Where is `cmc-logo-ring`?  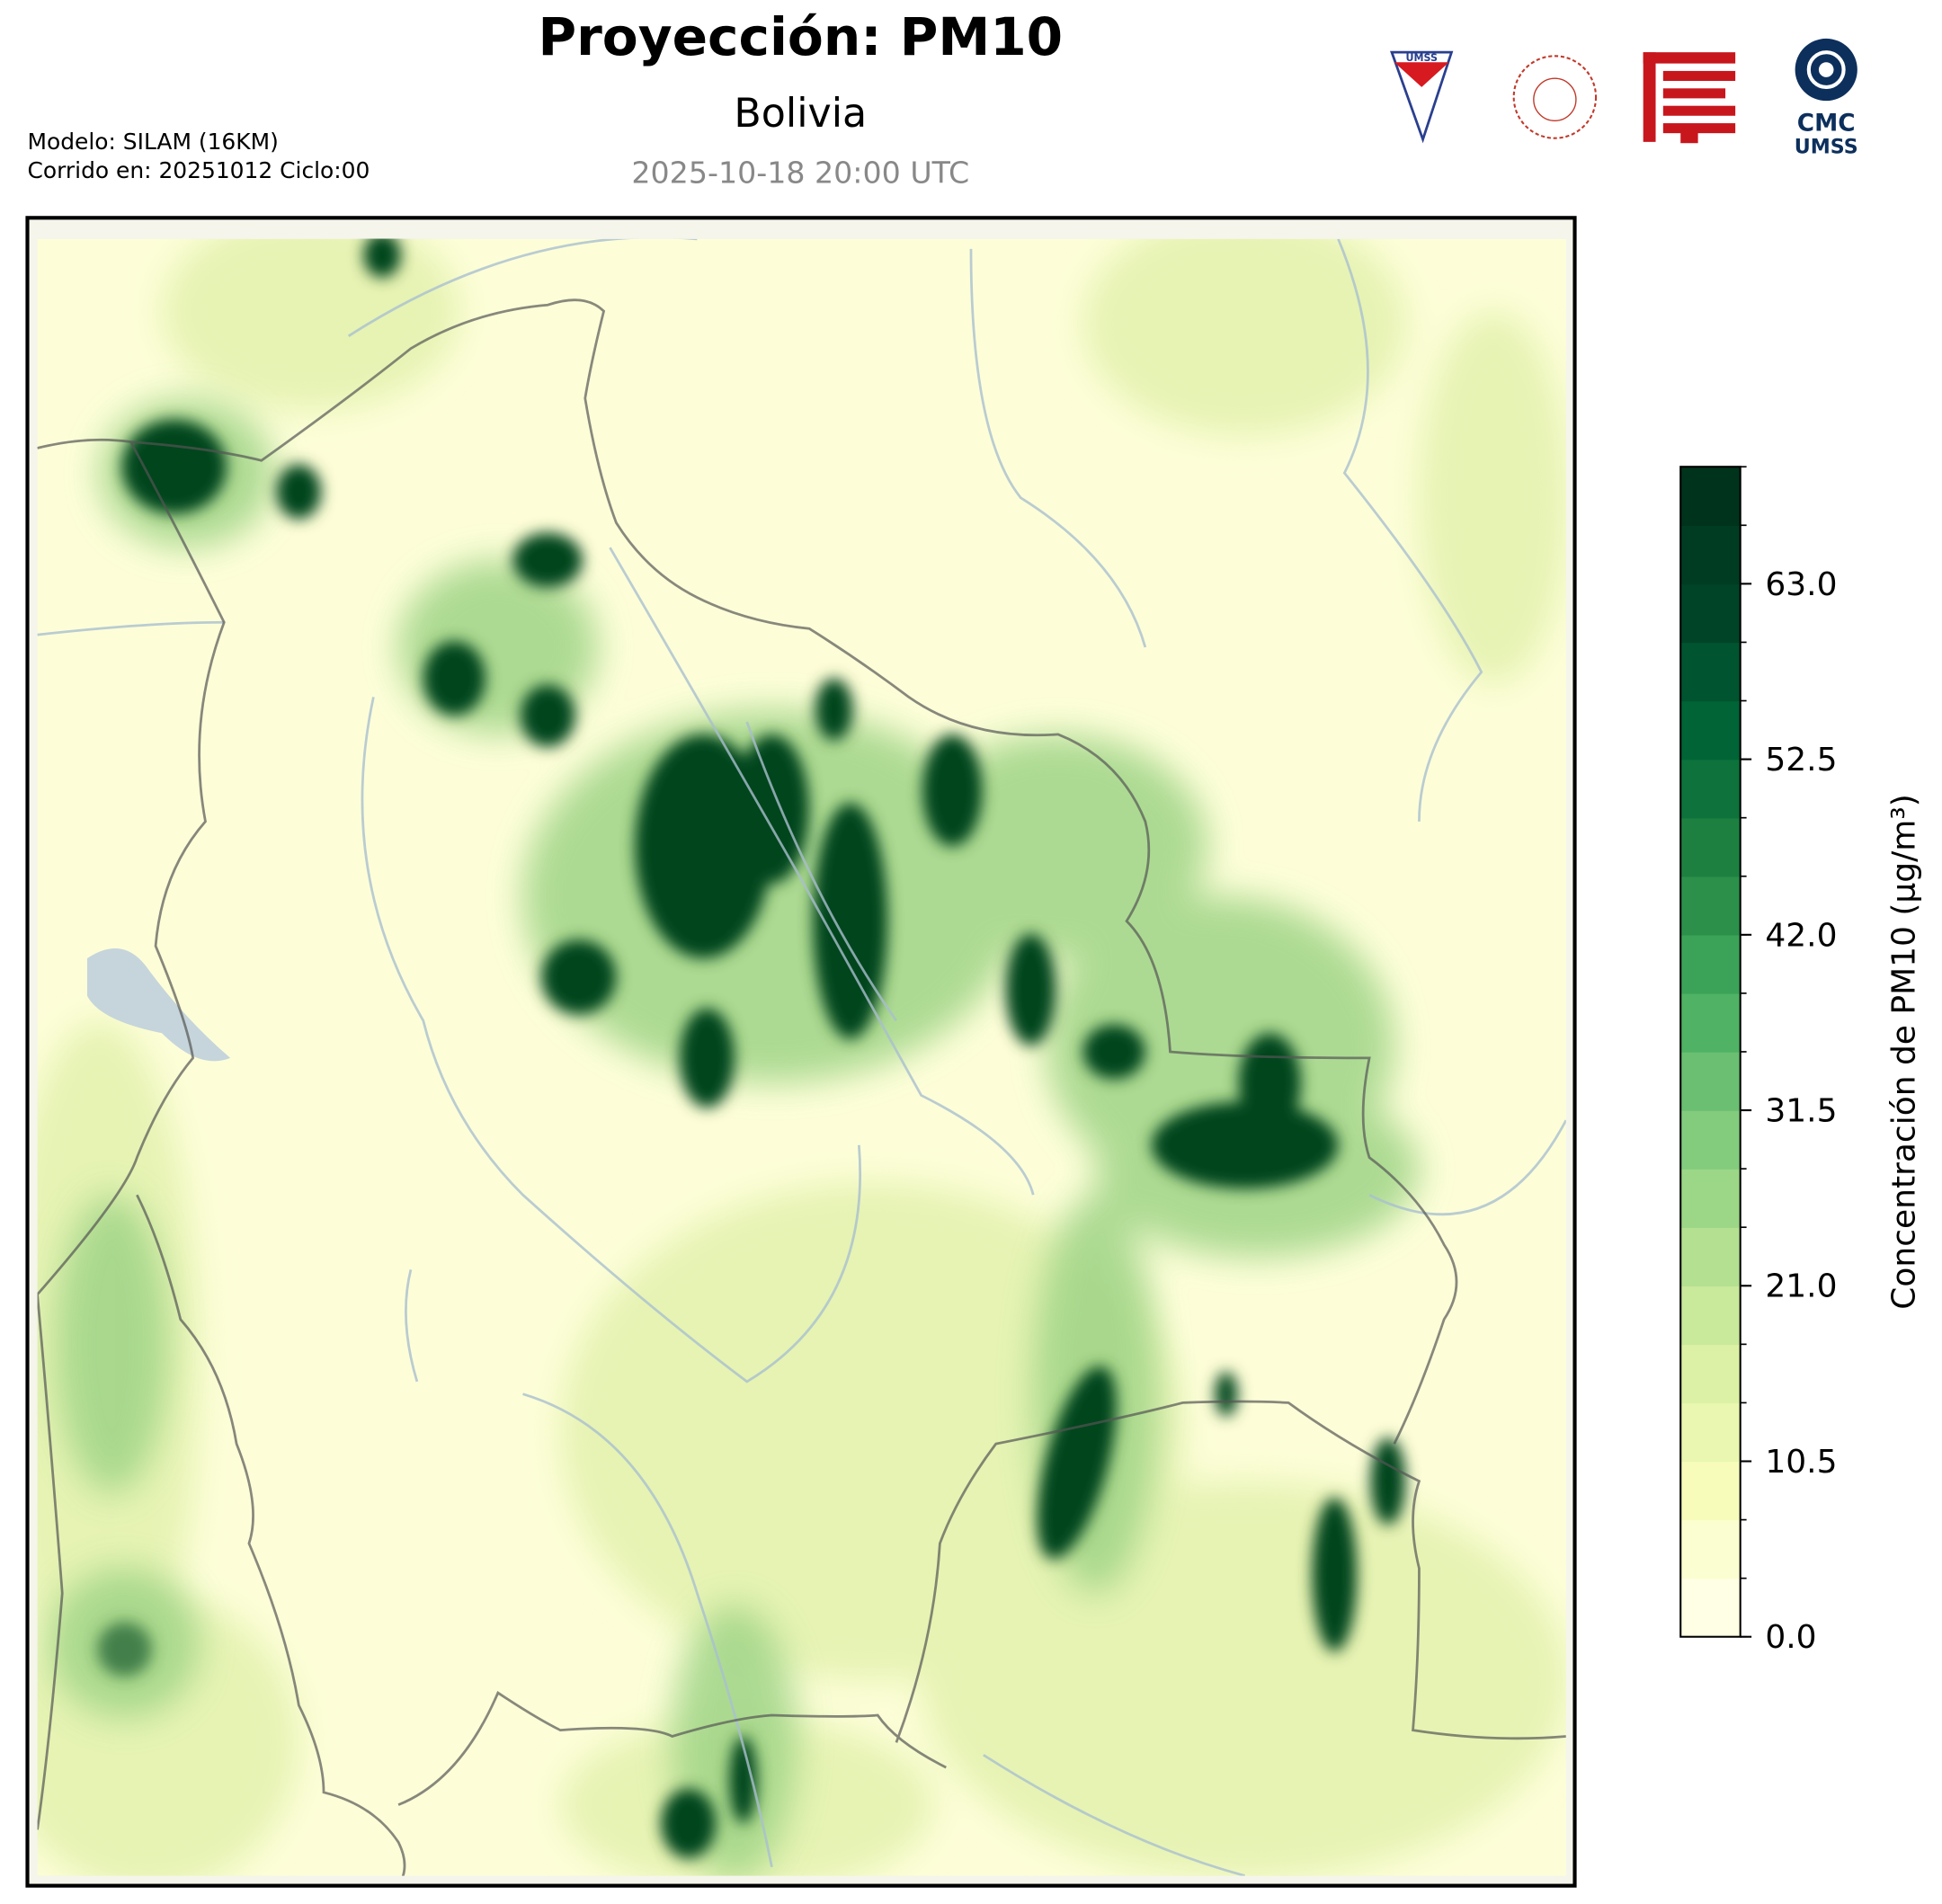 cmc-logo-ring is located at coordinates (1826, 69).